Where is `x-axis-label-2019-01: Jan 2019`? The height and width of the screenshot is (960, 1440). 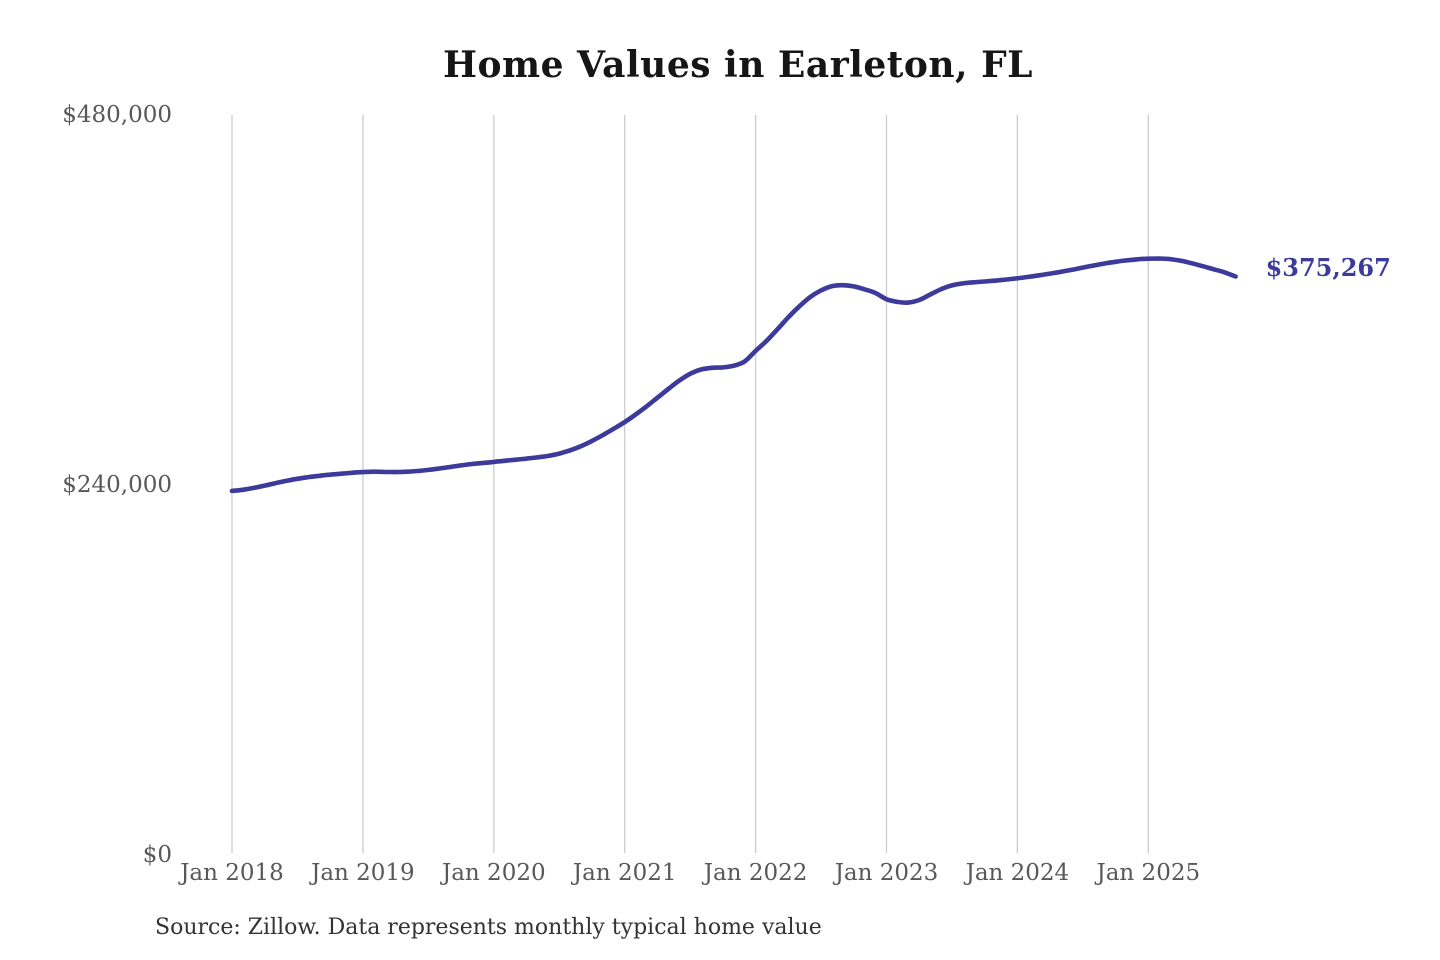 x-axis-label-2019-01: Jan 2019 is located at coordinates (363, 873).